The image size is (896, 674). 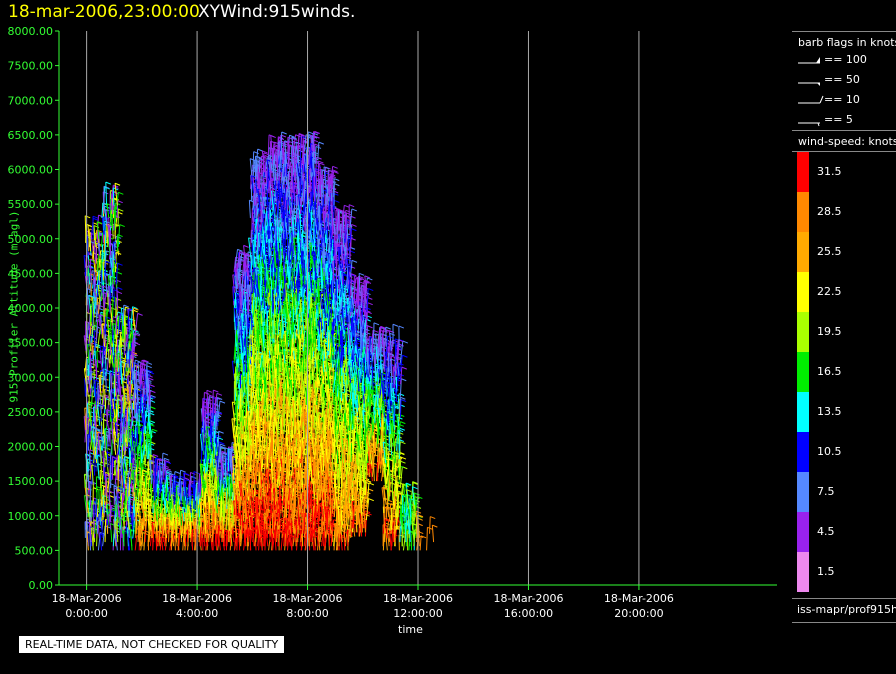 What do you see at coordinates (104, 12) in the screenshot?
I see `chart-date-title: 18-mar-2006,23:00:00` at bounding box center [104, 12].